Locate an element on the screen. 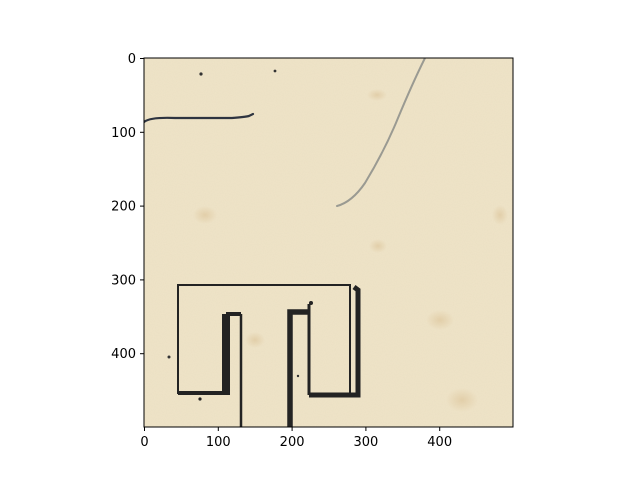 This screenshot has height=480, width=640. x-tick-label: 300 is located at coordinates (365, 442).